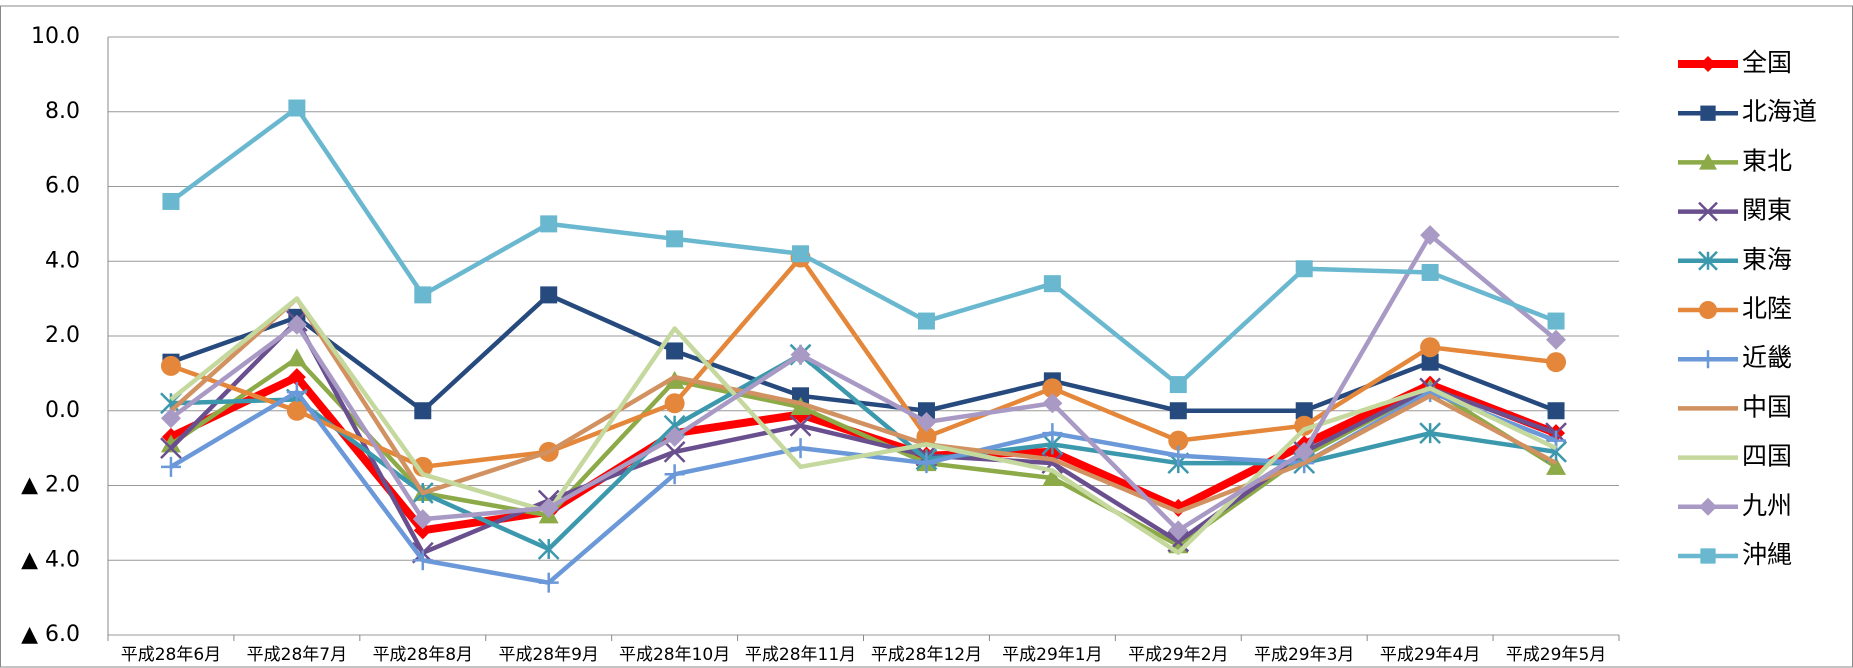 This screenshot has height=668, width=1853. What do you see at coordinates (1735, 554) in the screenshot?
I see `legend-item: 沖縄` at bounding box center [1735, 554].